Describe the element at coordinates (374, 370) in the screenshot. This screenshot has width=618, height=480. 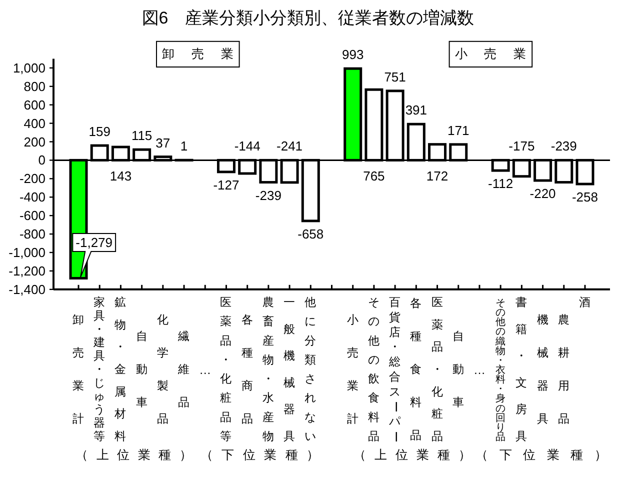
I see `category-label: その他の飲食料品` at that location.